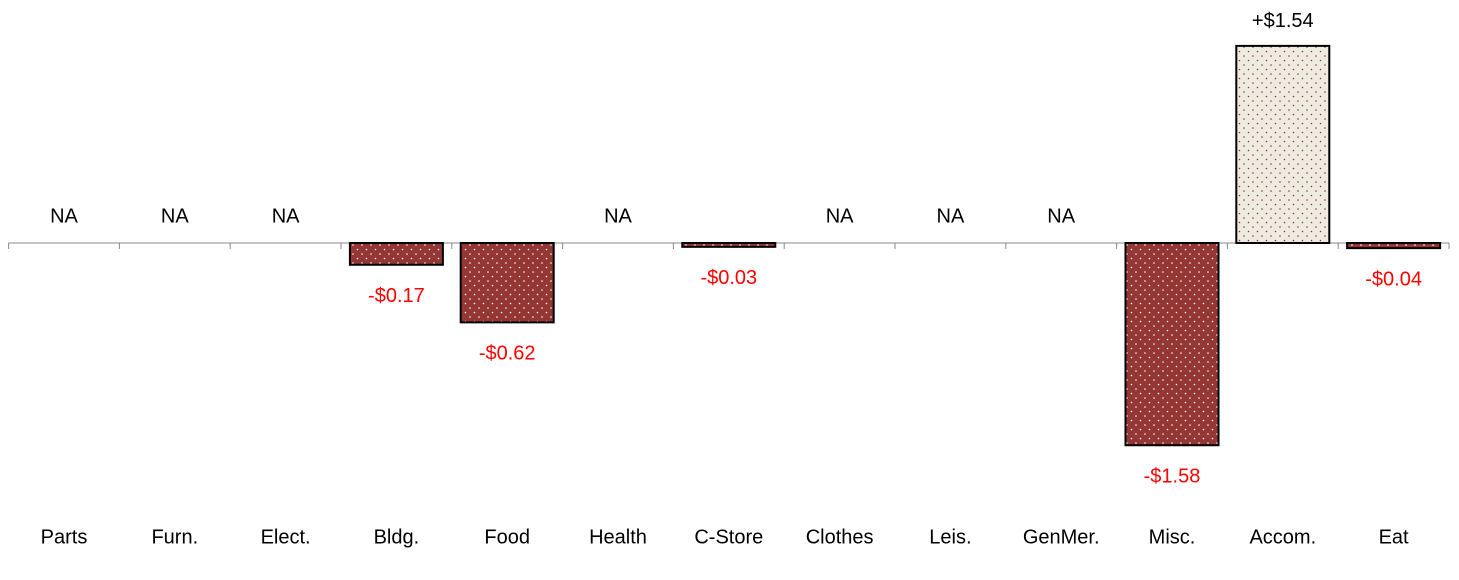 The width and height of the screenshot is (1459, 580). What do you see at coordinates (728, 278) in the screenshot?
I see `value-label: -$0.03` at bounding box center [728, 278].